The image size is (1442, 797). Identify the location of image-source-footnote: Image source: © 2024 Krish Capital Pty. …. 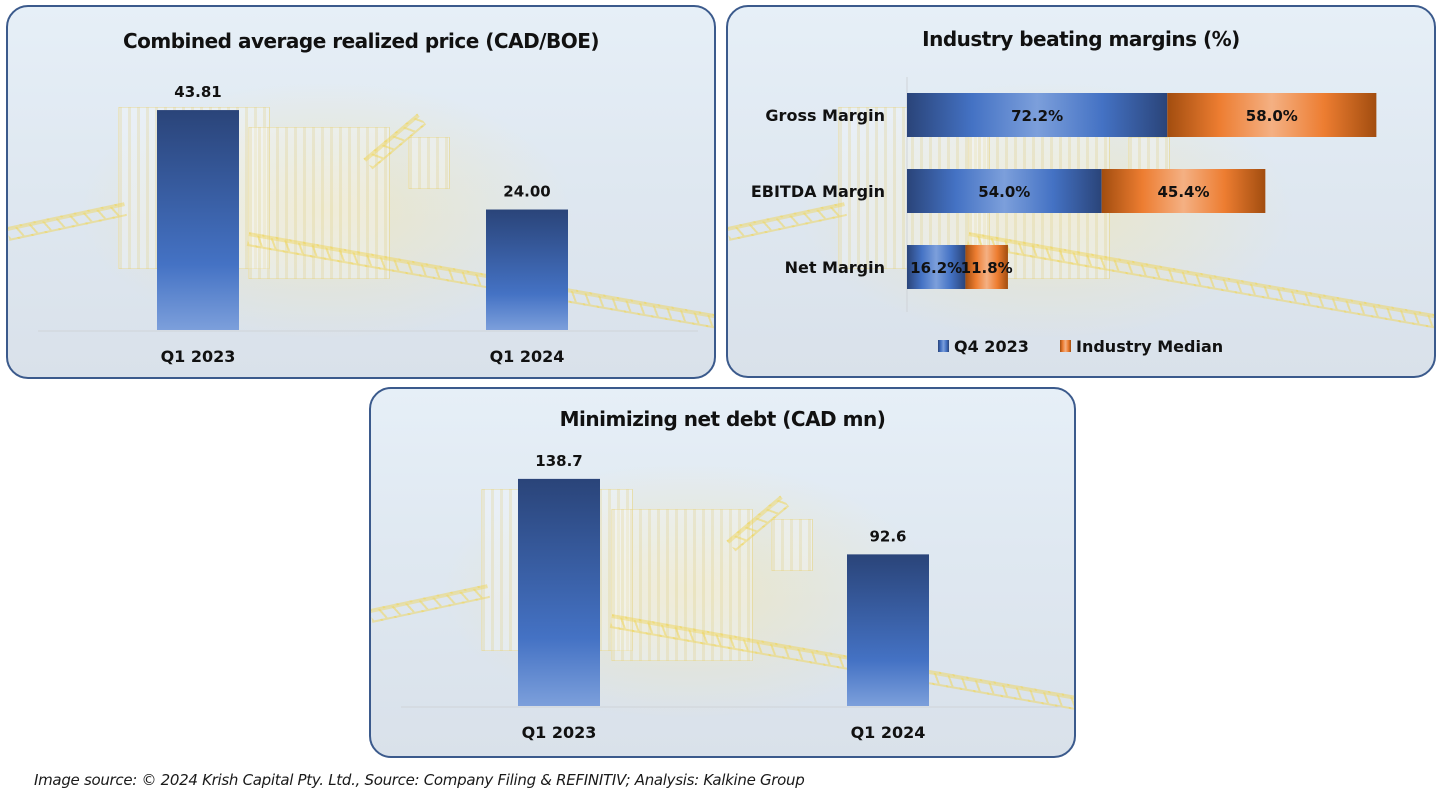
(419, 780).